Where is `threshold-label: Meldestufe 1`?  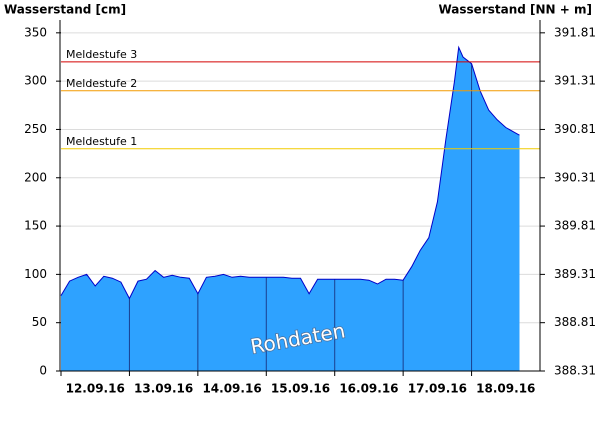
threshold-label: Meldestufe 1 is located at coordinates (101, 141).